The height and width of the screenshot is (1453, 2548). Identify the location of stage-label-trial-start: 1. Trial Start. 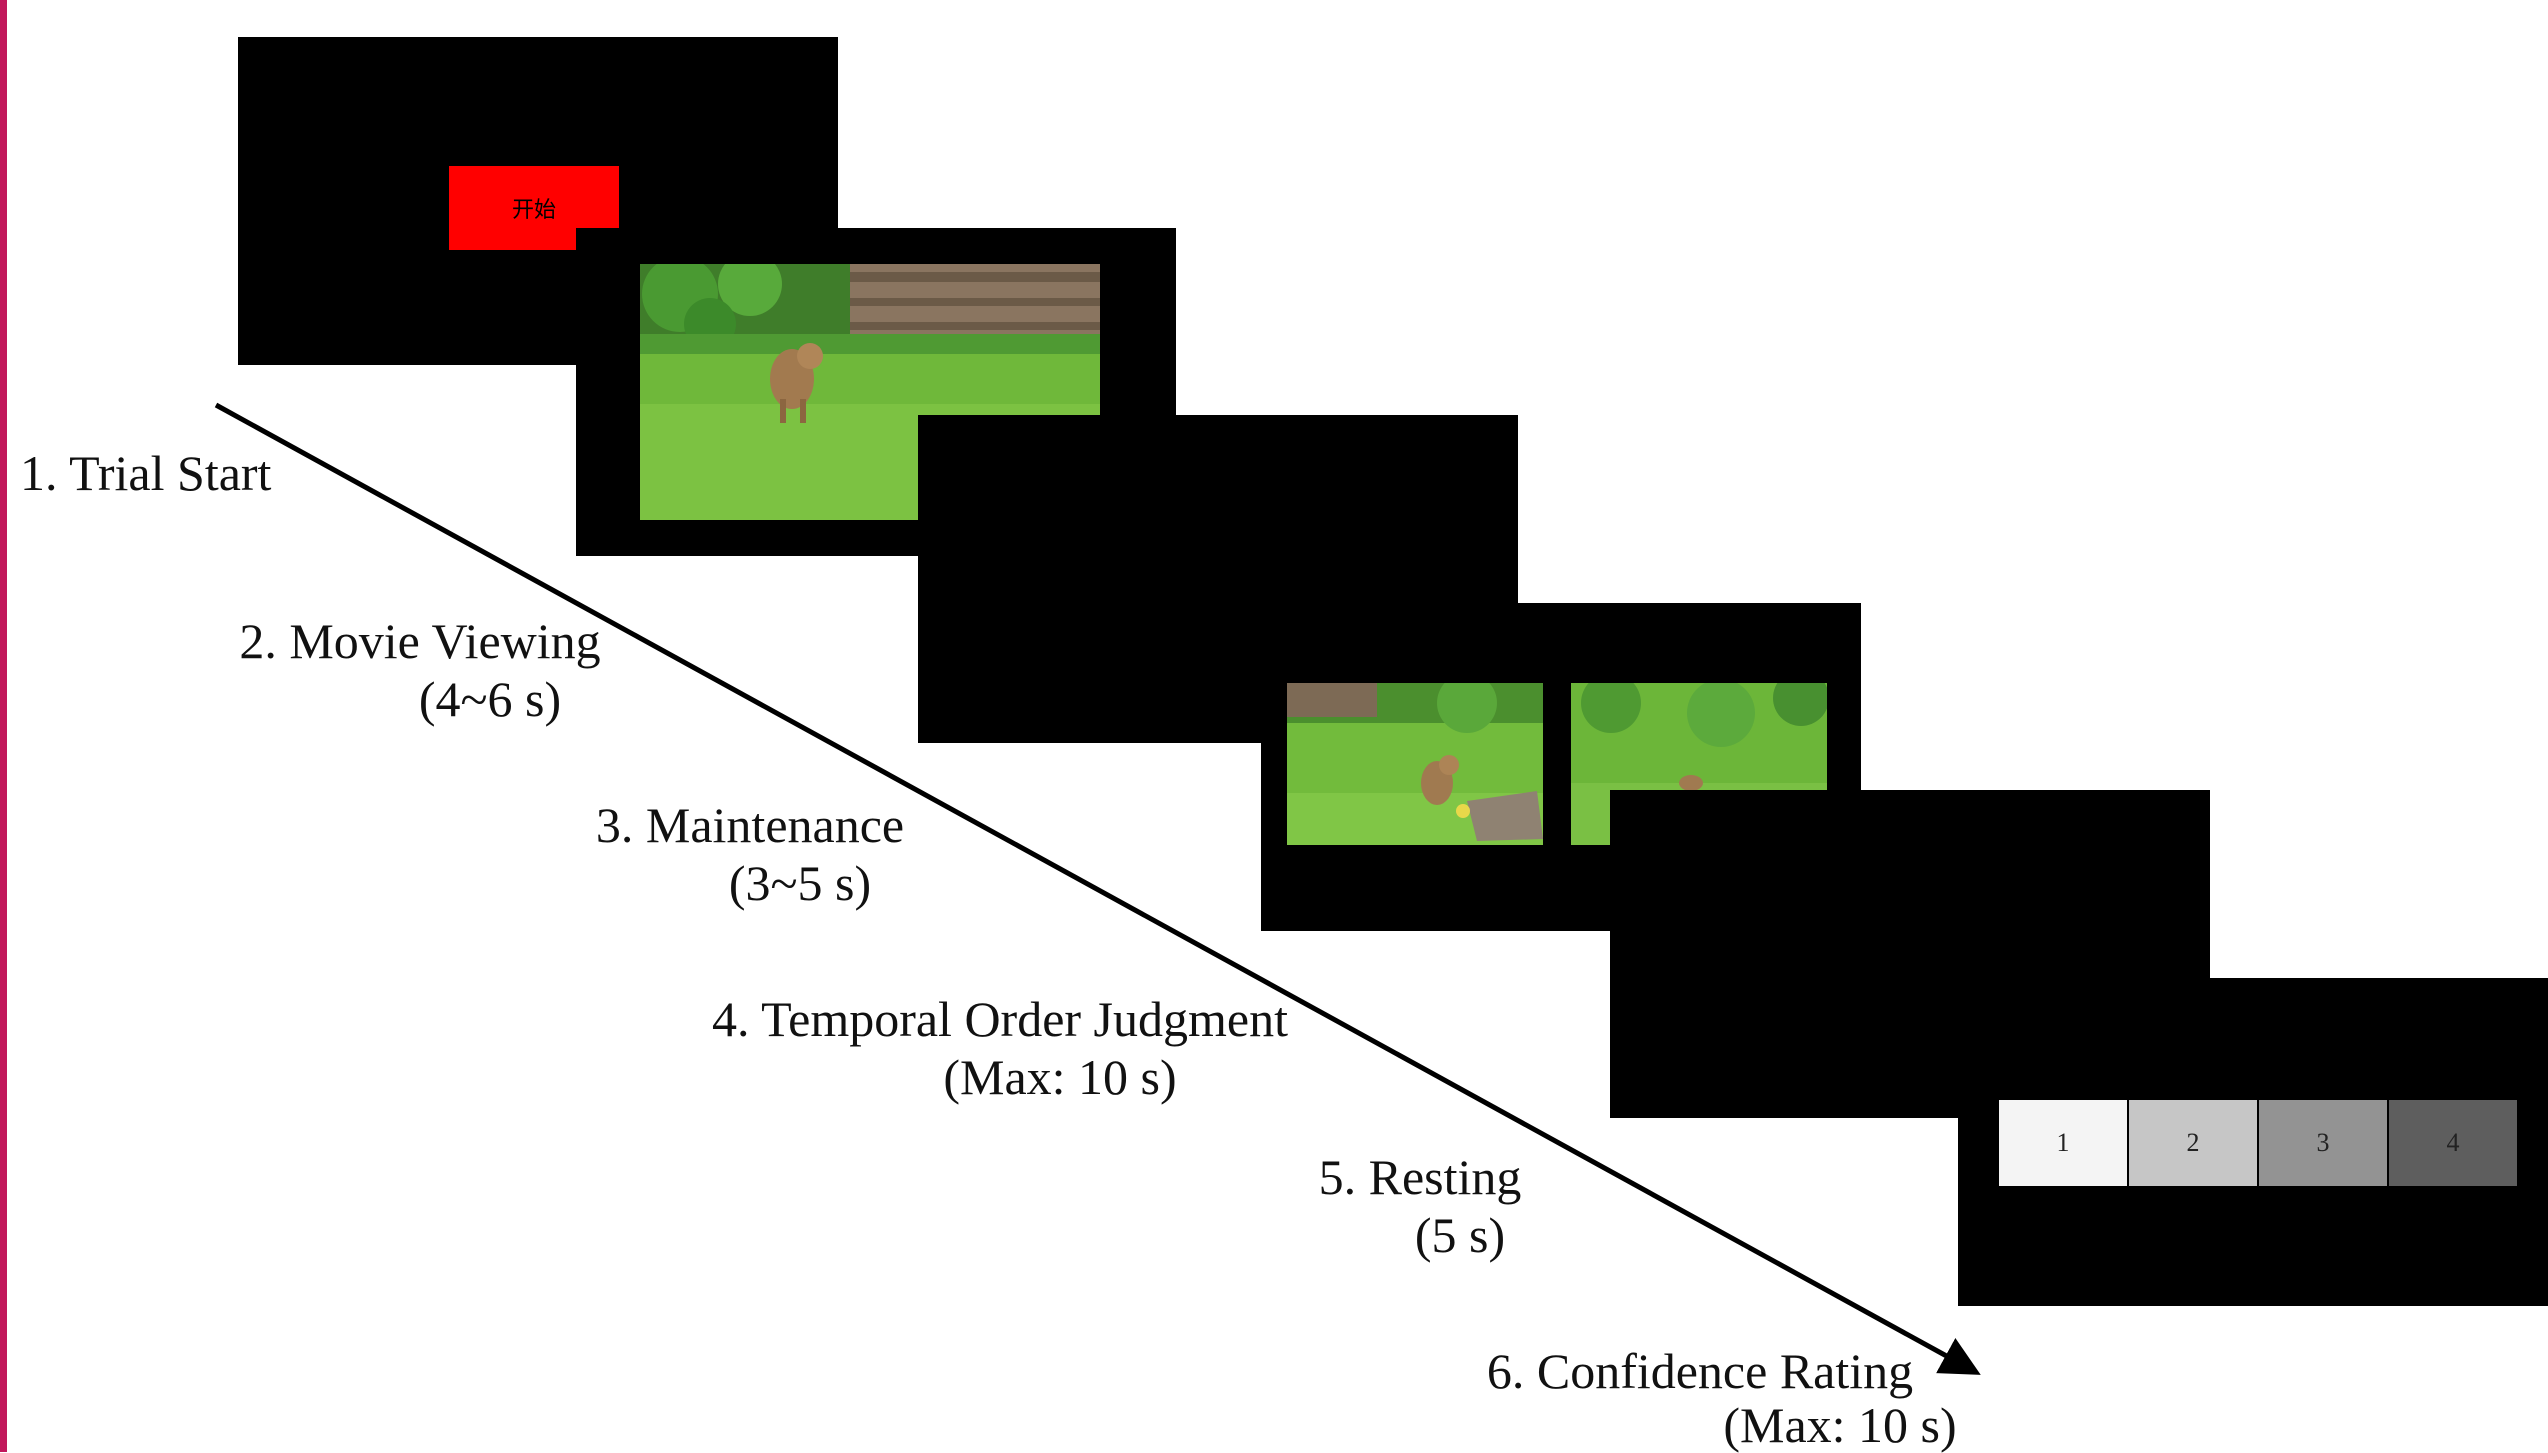
(175, 473).